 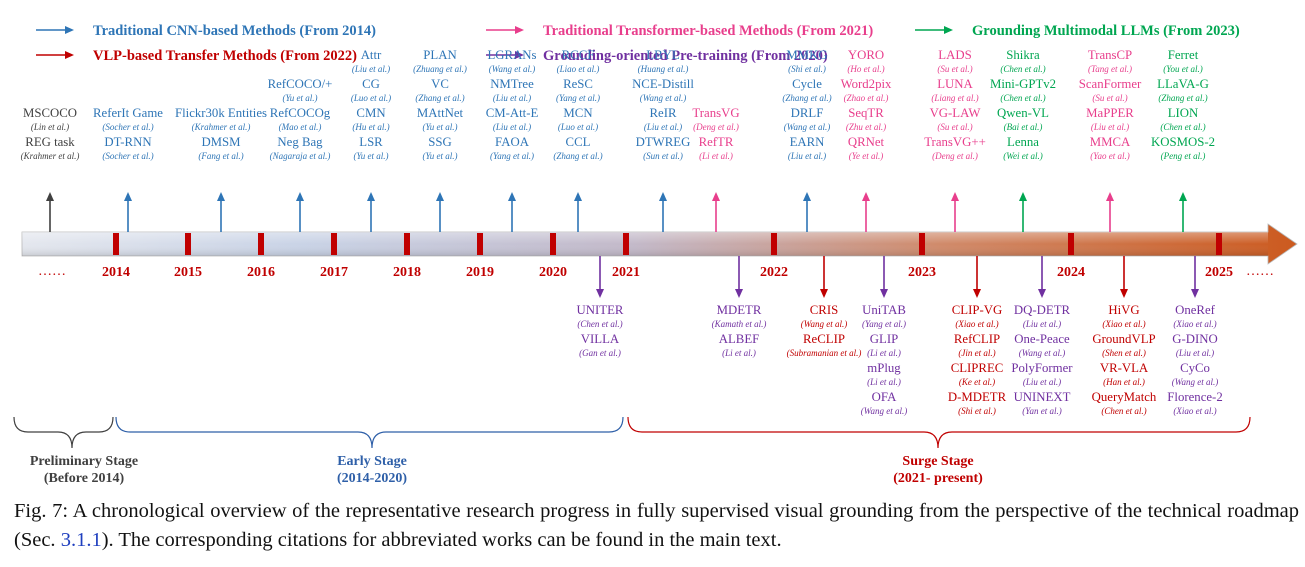 I want to click on method-name: ReferIt Game, so click(x=128, y=113).